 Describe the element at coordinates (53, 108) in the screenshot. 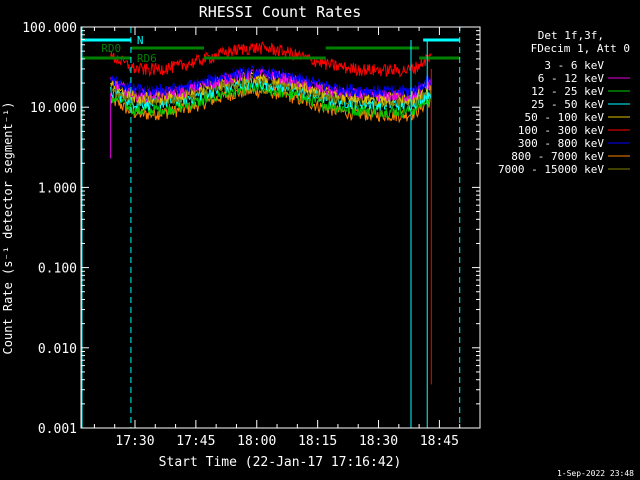

I see `y-tick-label: 10.000` at that location.